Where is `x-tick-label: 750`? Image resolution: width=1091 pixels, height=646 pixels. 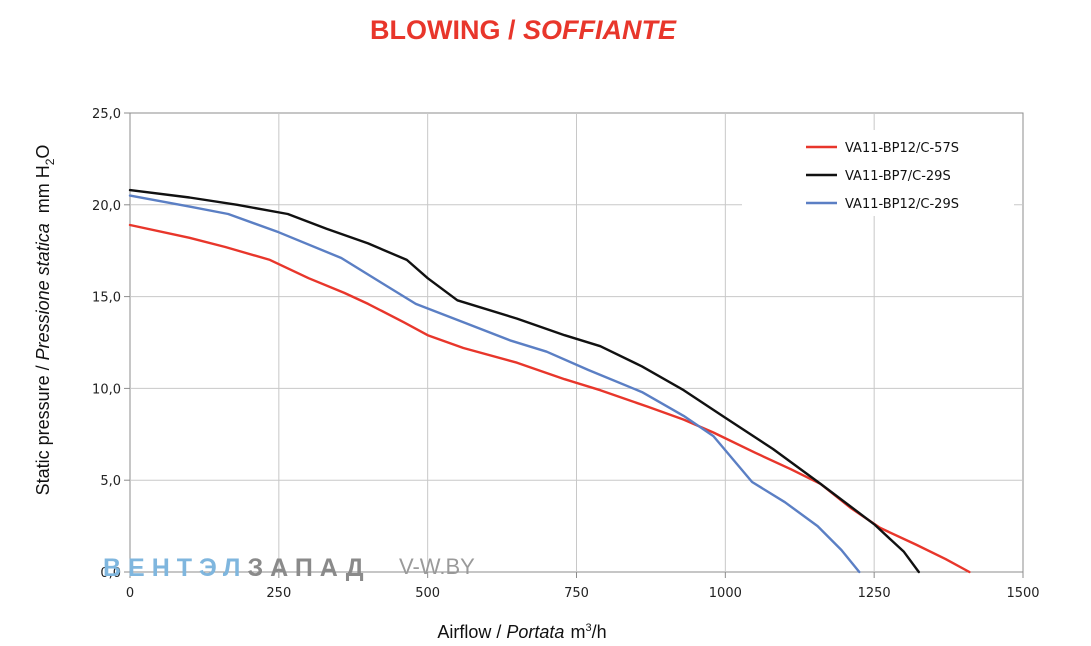 x-tick-label: 750 is located at coordinates (576, 593).